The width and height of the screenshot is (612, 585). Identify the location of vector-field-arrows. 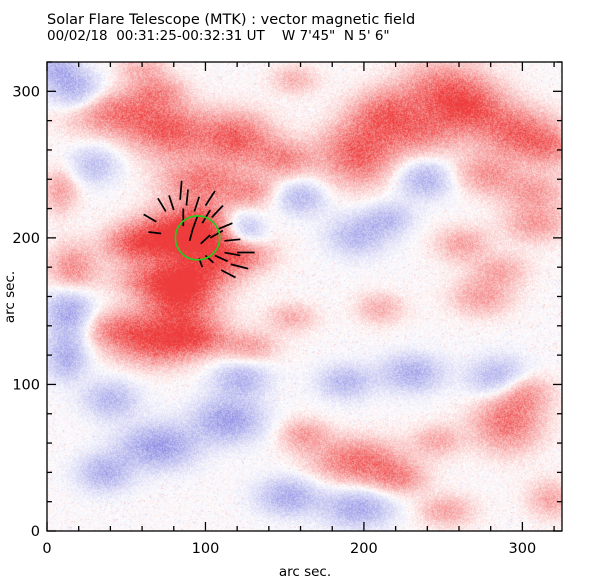
(199, 229).